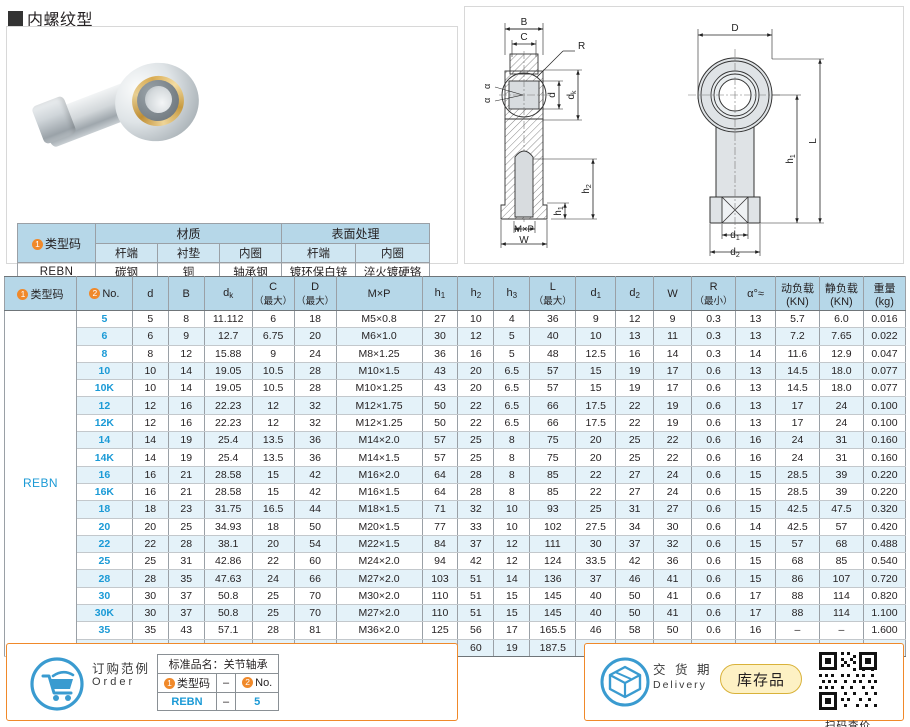 The width and height of the screenshot is (910, 727). Describe the element at coordinates (476, 596) in the screenshot. I see `cell-h2: 51` at that location.